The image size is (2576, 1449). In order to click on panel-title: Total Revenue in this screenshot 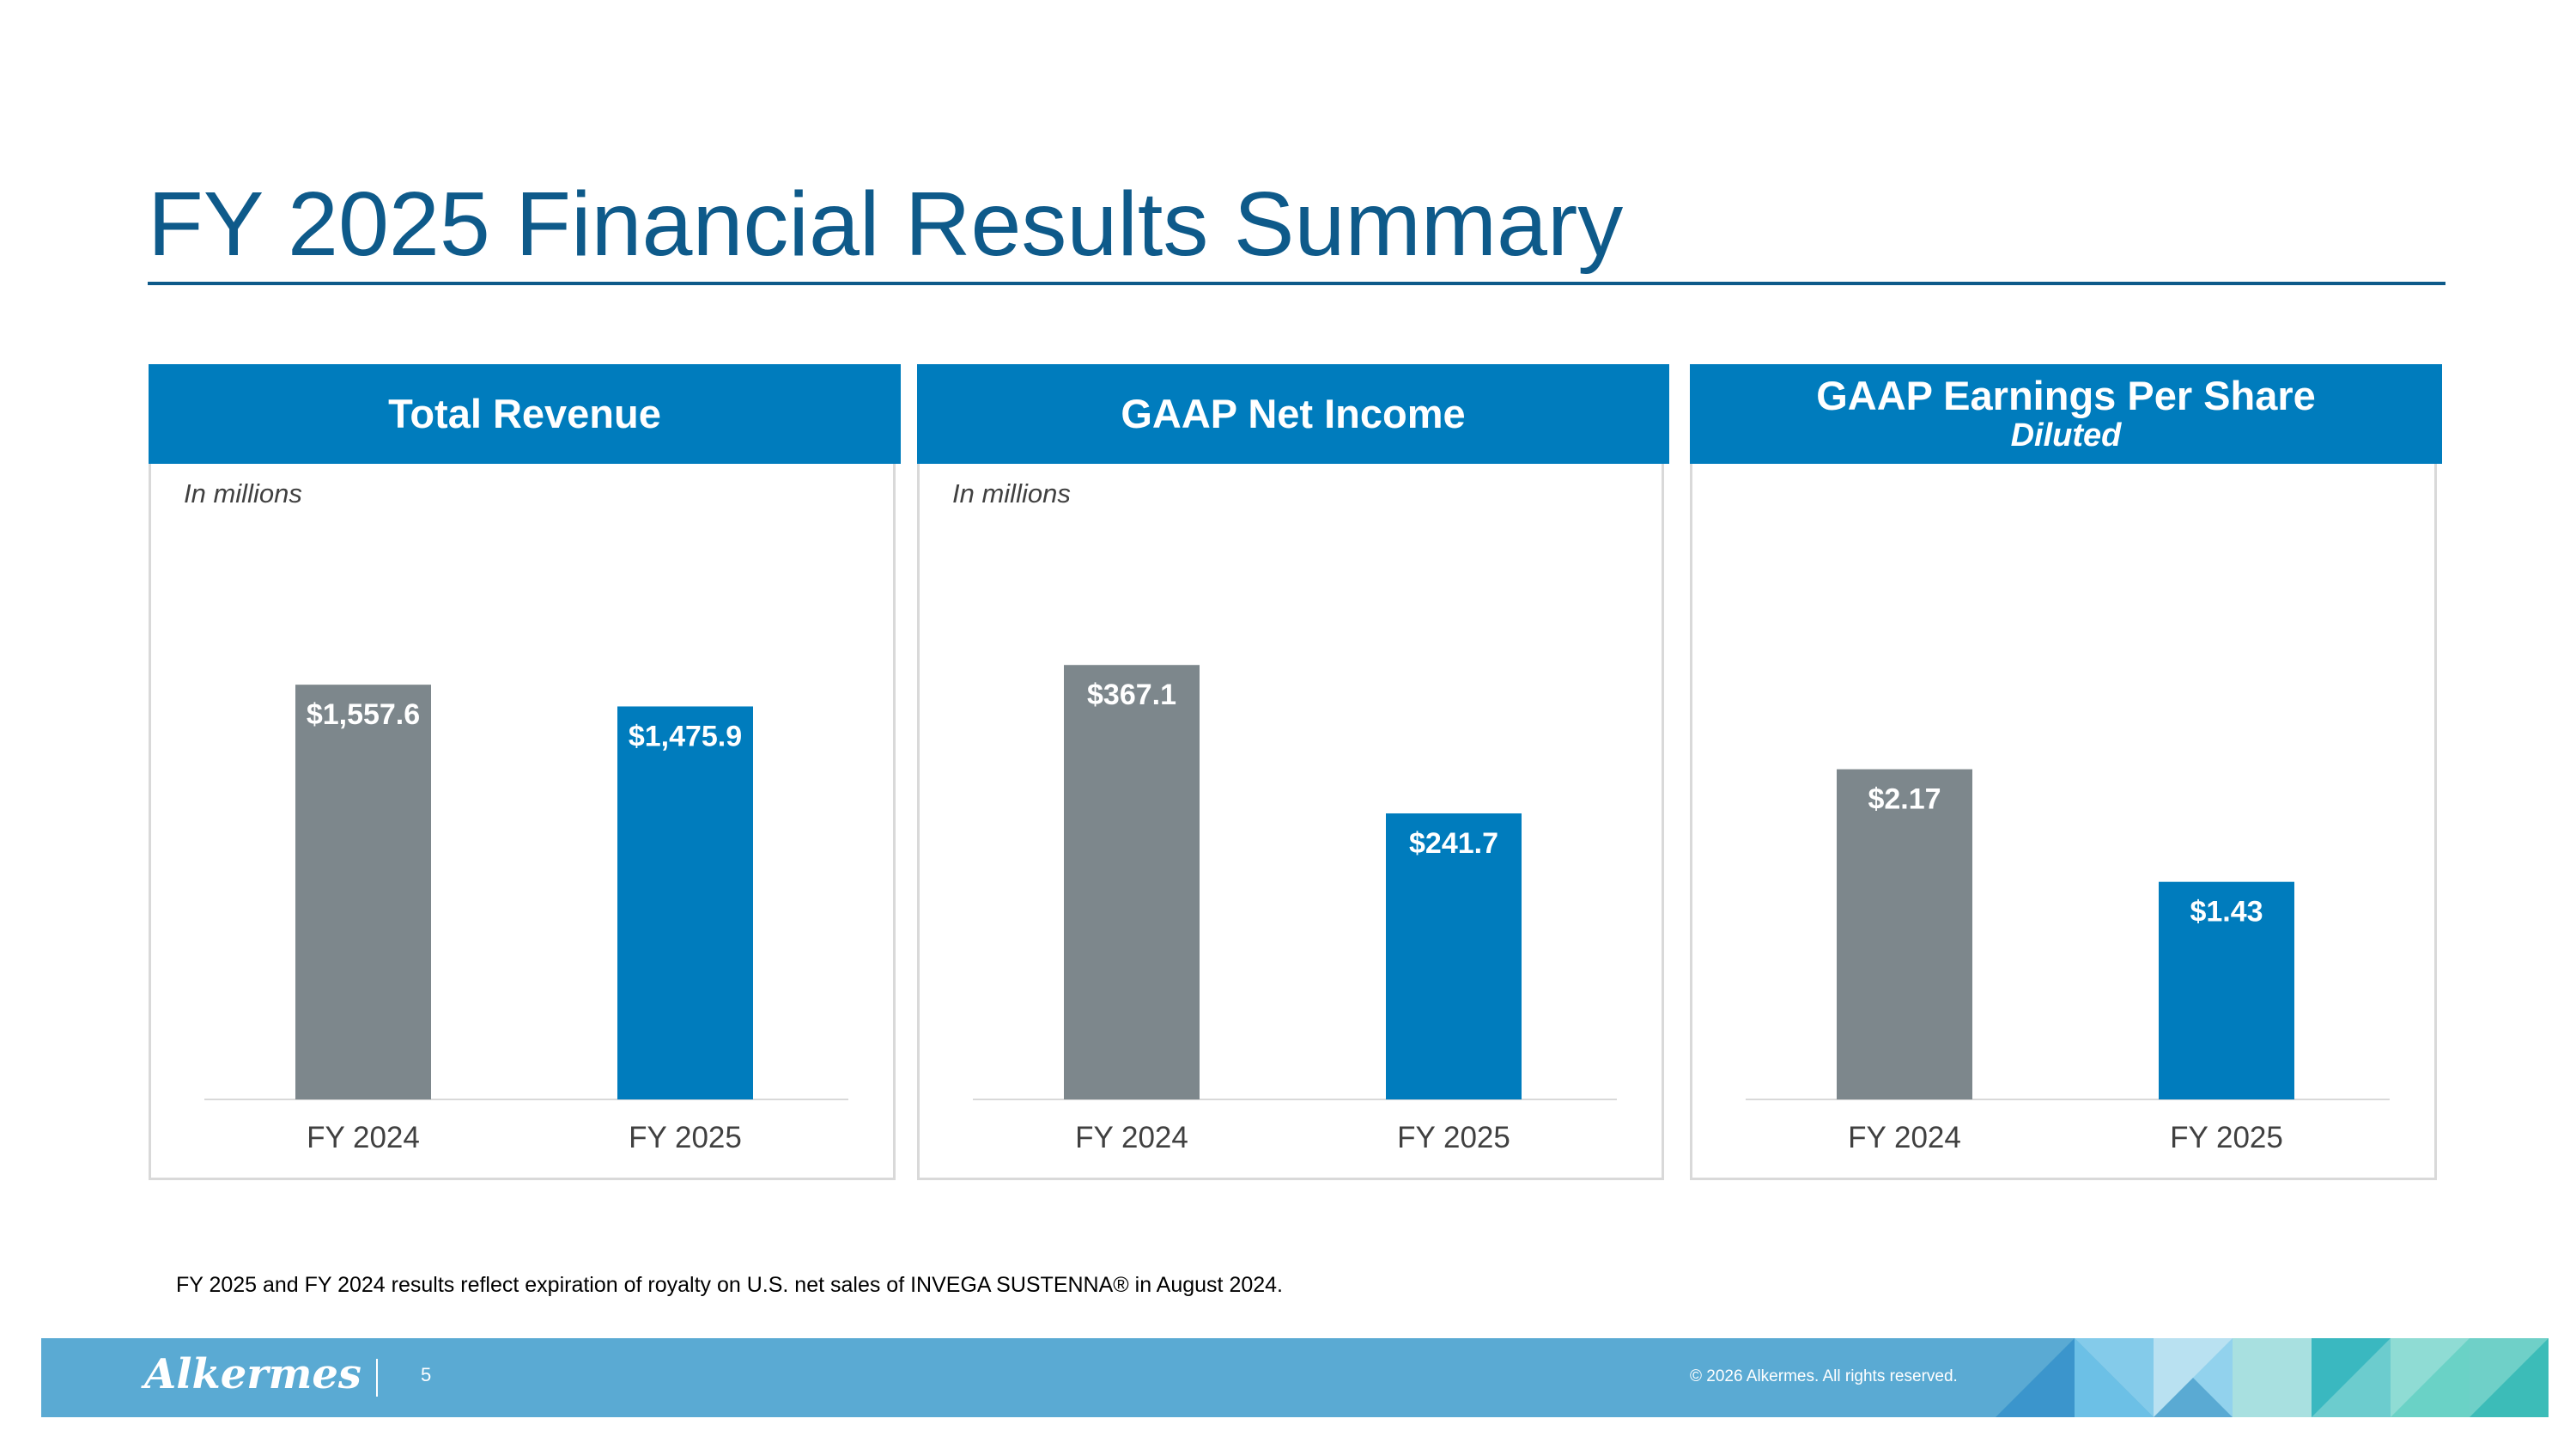, I will do `click(524, 414)`.